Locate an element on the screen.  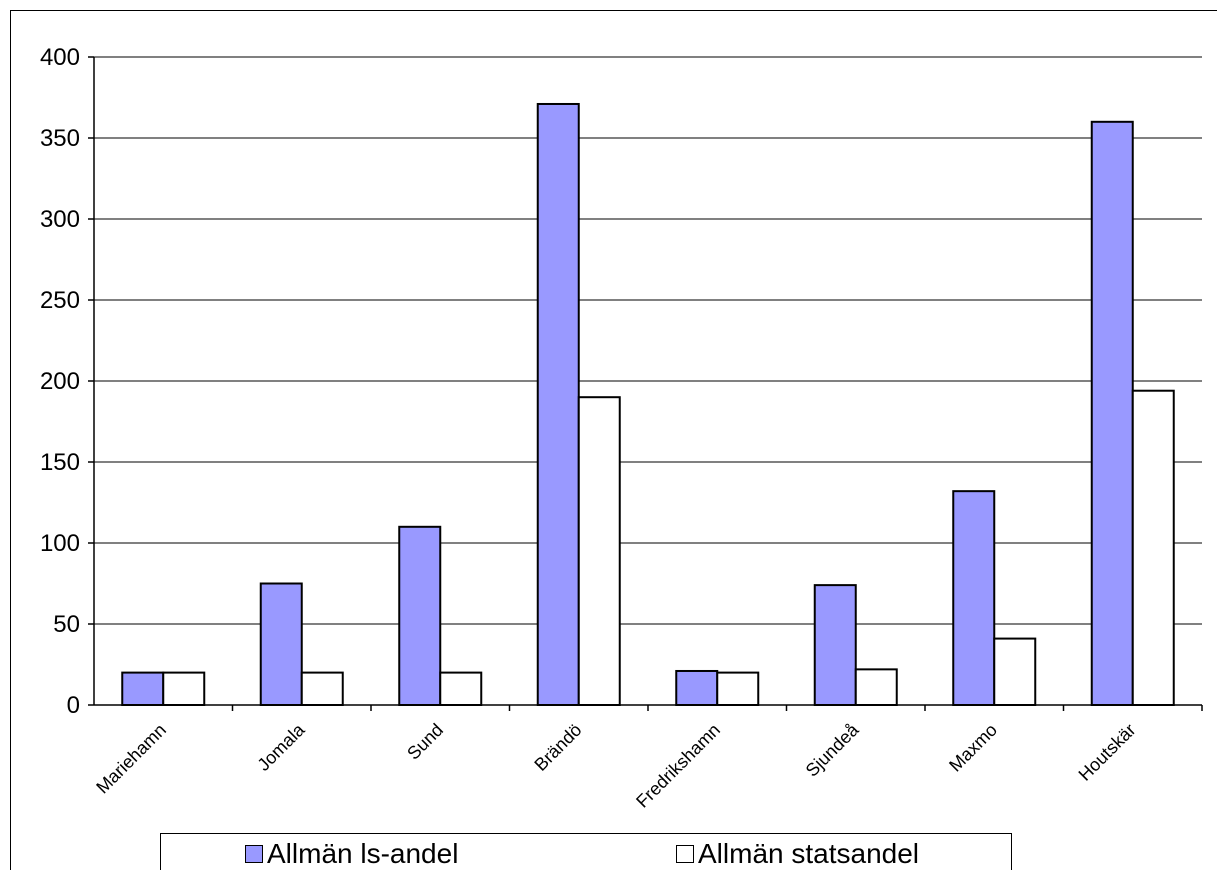
y-tick-label: 300 is located at coordinates (60, 219).